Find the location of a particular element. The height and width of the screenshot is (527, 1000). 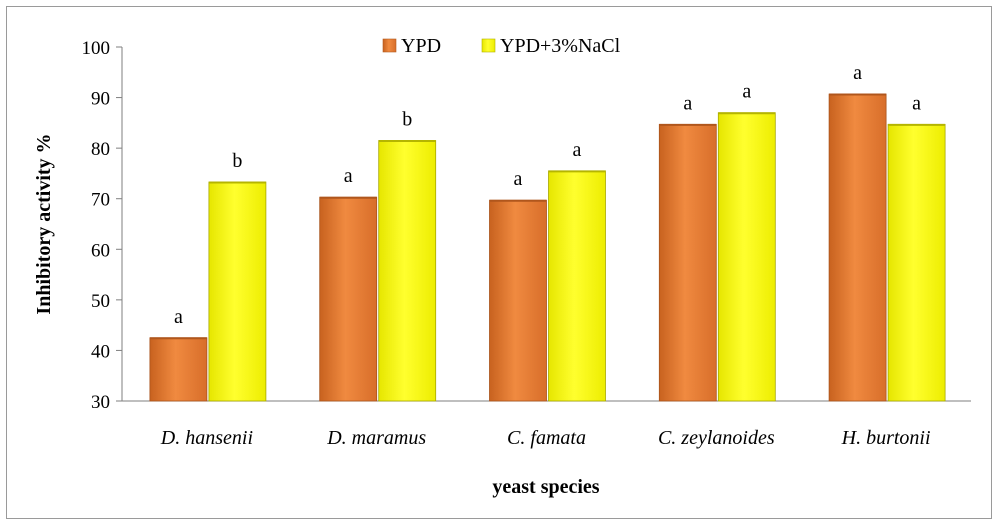

y-tick-label: 50 is located at coordinates (100, 301).